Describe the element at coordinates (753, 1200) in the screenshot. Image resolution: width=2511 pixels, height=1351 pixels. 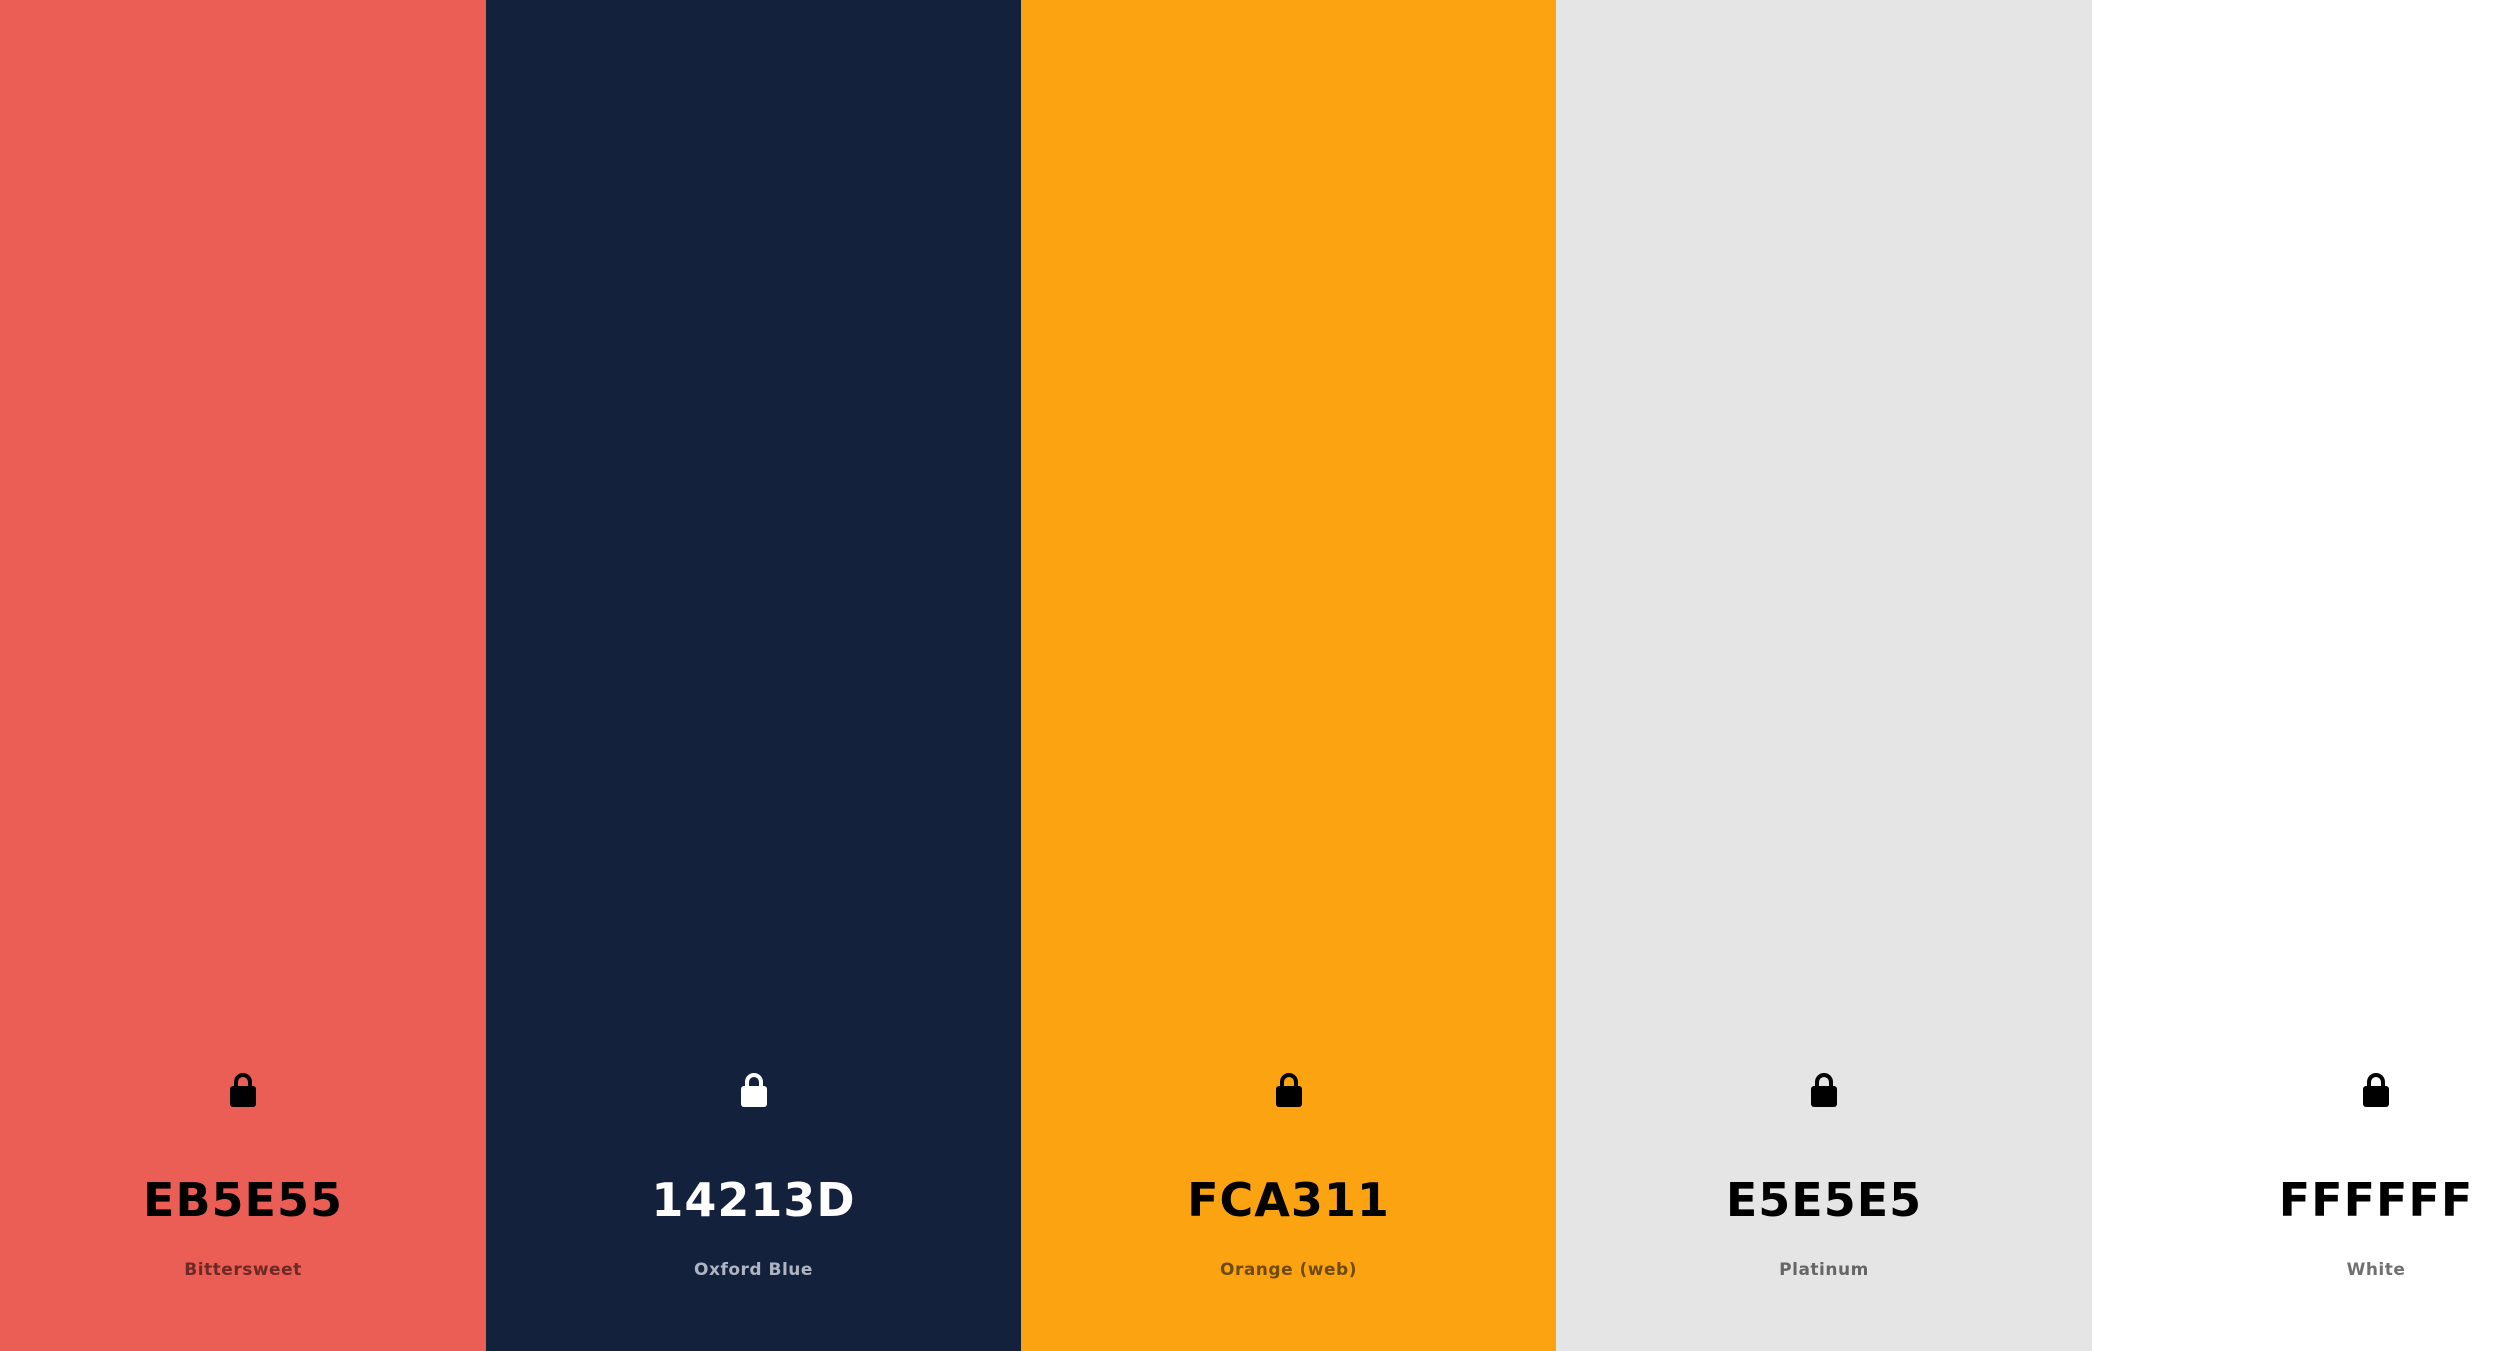
I see `hex-code: 14213D` at that location.